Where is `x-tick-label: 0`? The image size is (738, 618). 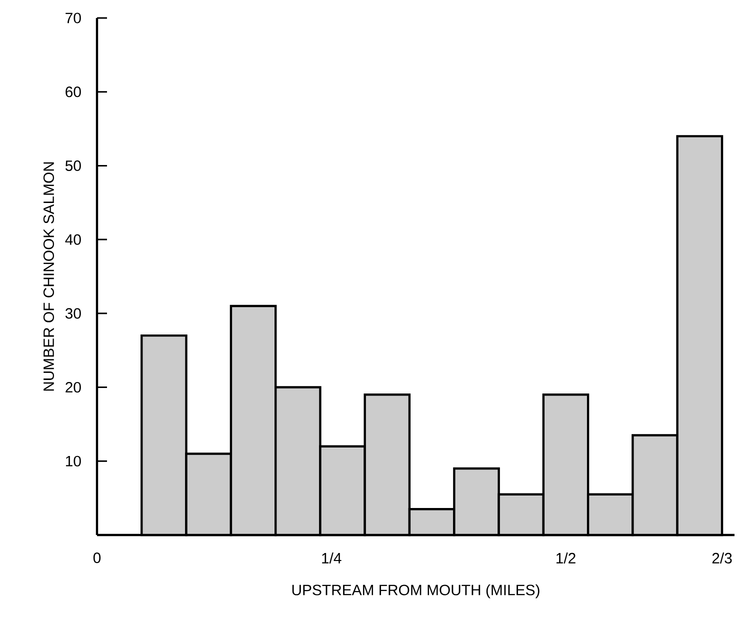 x-tick-label: 0 is located at coordinates (97, 558).